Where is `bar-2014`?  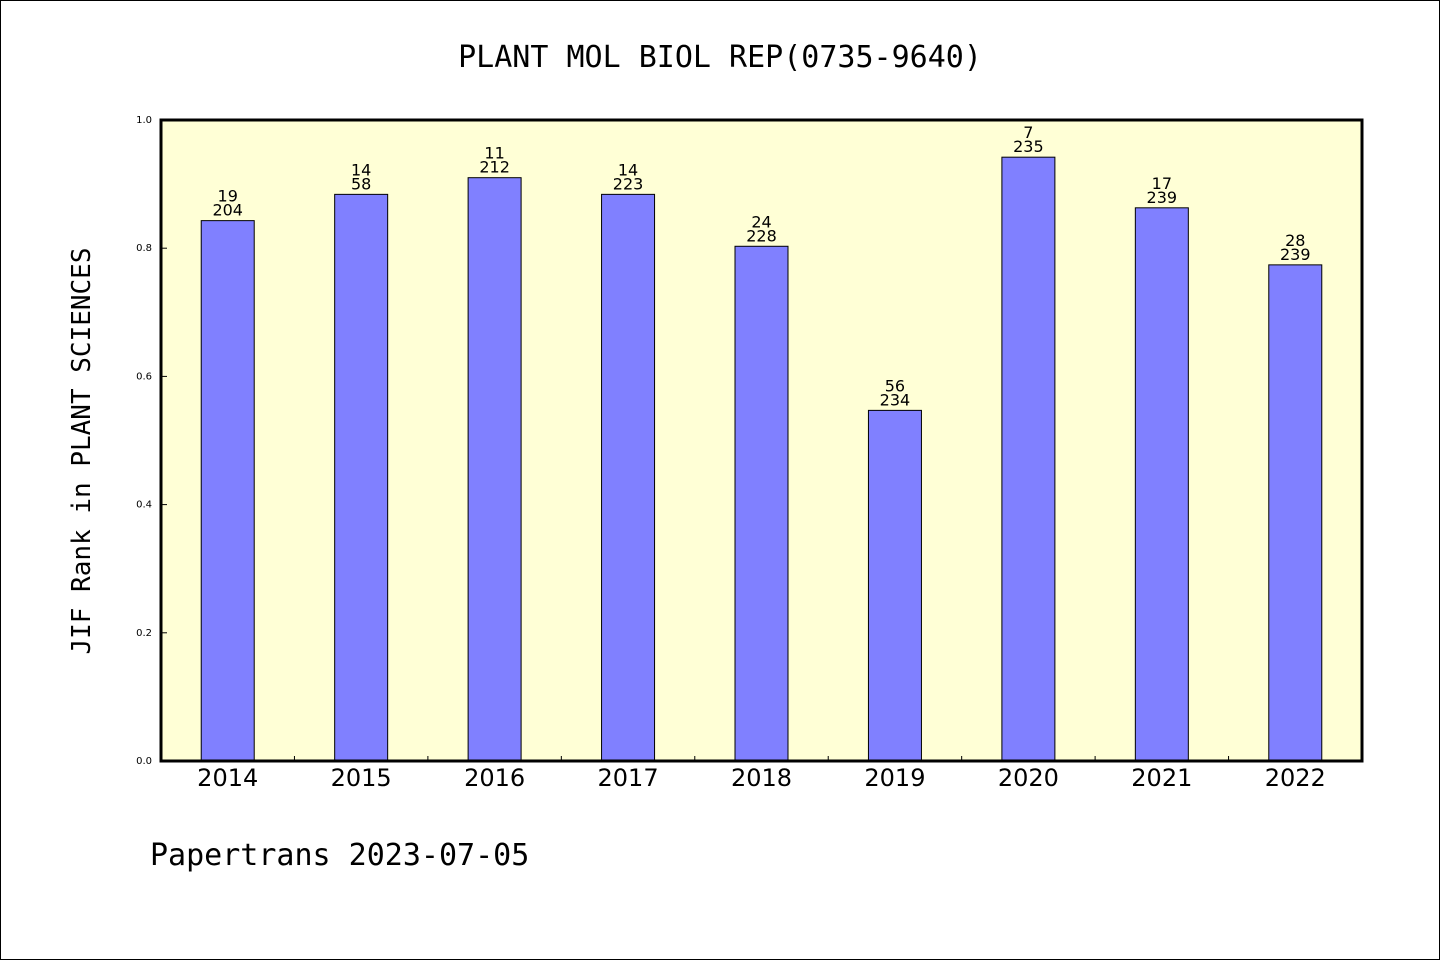
bar-2014 is located at coordinates (227, 491).